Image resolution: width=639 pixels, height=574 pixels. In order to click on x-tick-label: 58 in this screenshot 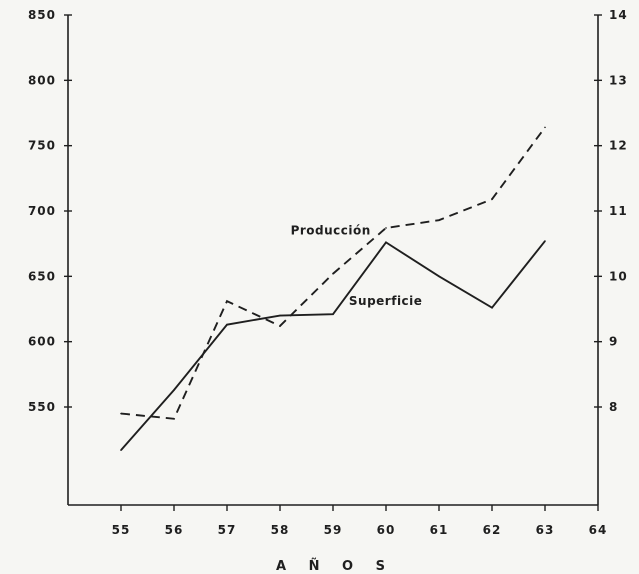, I will do `click(280, 530)`.